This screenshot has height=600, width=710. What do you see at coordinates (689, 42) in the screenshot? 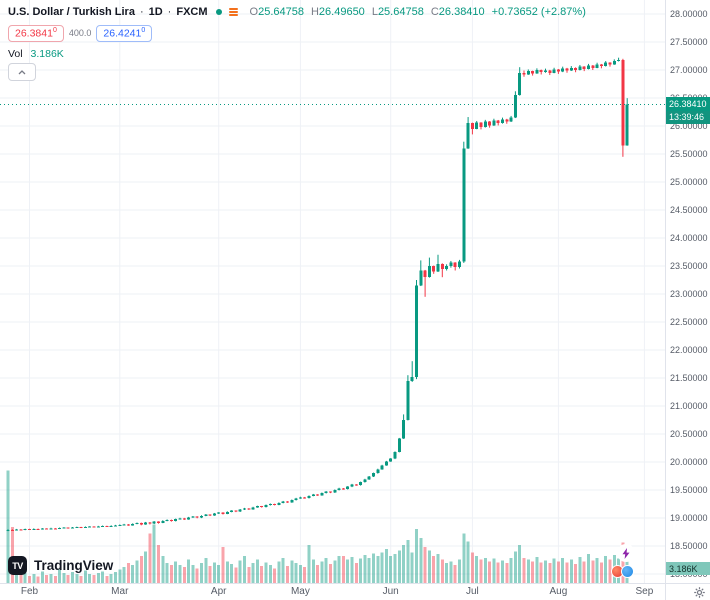
I see `price-tick-label: 27.50000` at bounding box center [689, 42].